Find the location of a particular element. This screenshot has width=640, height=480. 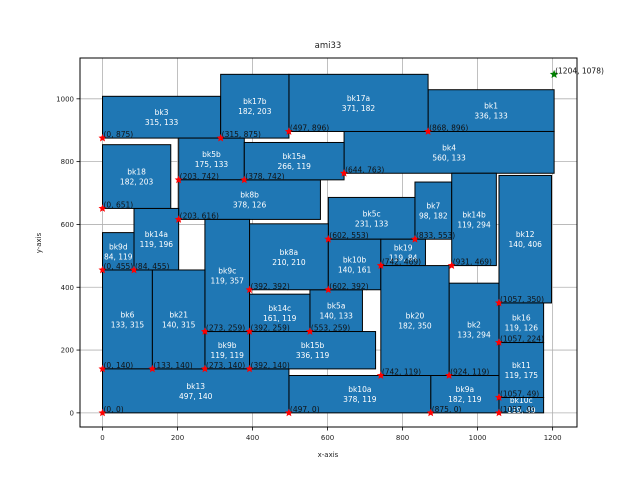

block-size-label: 336, 119 is located at coordinates (313, 355).